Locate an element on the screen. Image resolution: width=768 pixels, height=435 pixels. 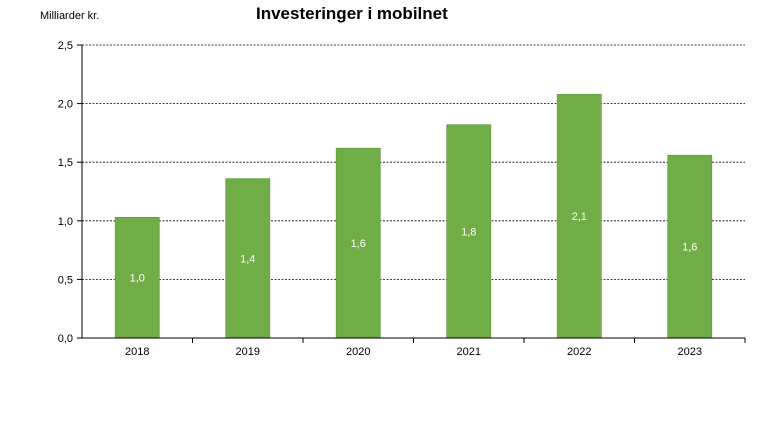
y-tick-label: 0,0 is located at coordinates (65, 339).